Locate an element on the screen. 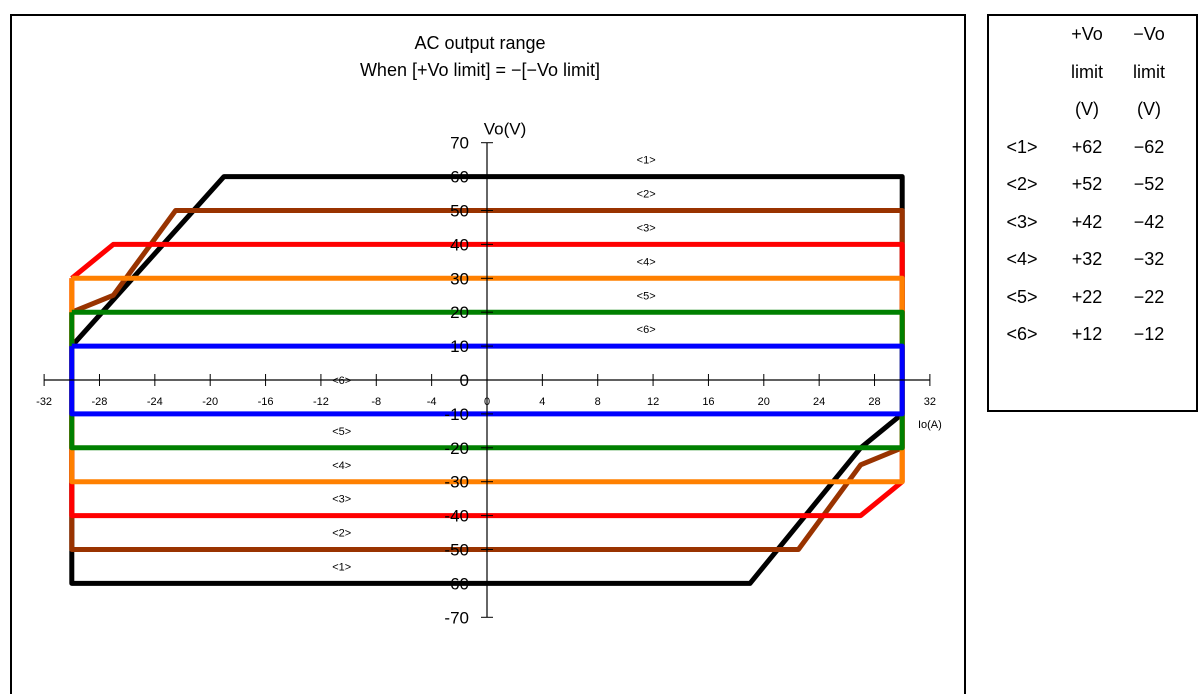 This screenshot has height=694, width=1202. table-cell: −22 is located at coordinates (1149, 296).